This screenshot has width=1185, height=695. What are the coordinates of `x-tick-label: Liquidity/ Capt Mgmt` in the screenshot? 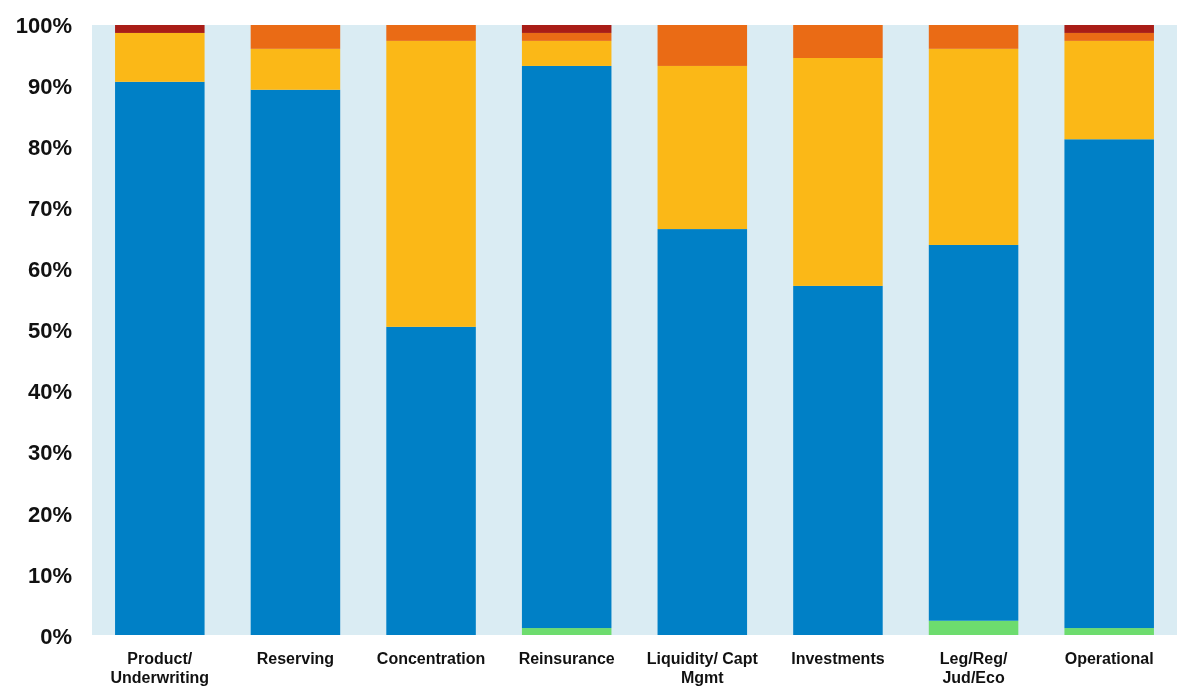 It's located at (702, 668).